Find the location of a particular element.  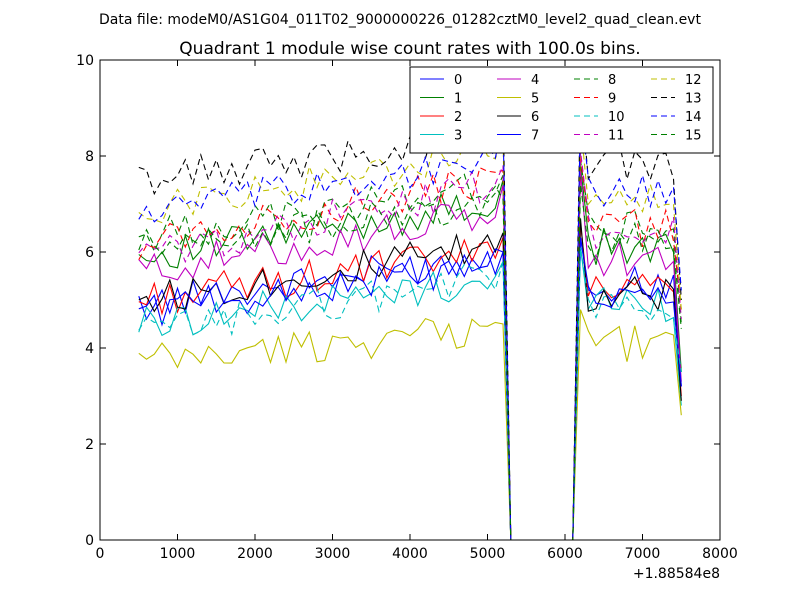

legend-label: 14 is located at coordinates (693, 117).